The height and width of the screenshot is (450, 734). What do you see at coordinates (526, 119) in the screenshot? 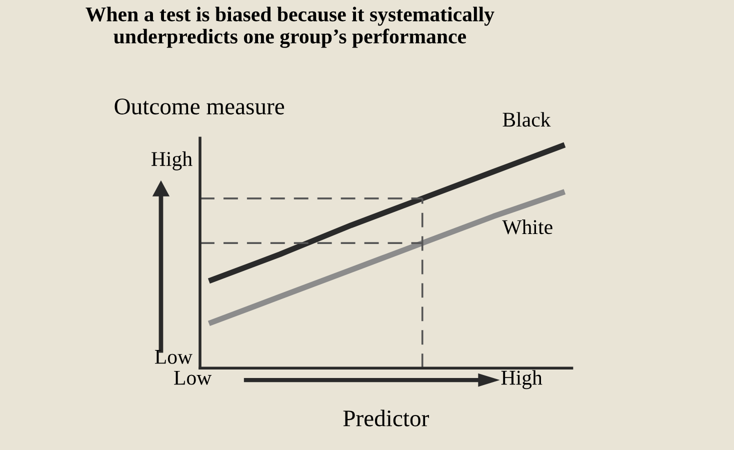
I see `series-label: Black` at bounding box center [526, 119].